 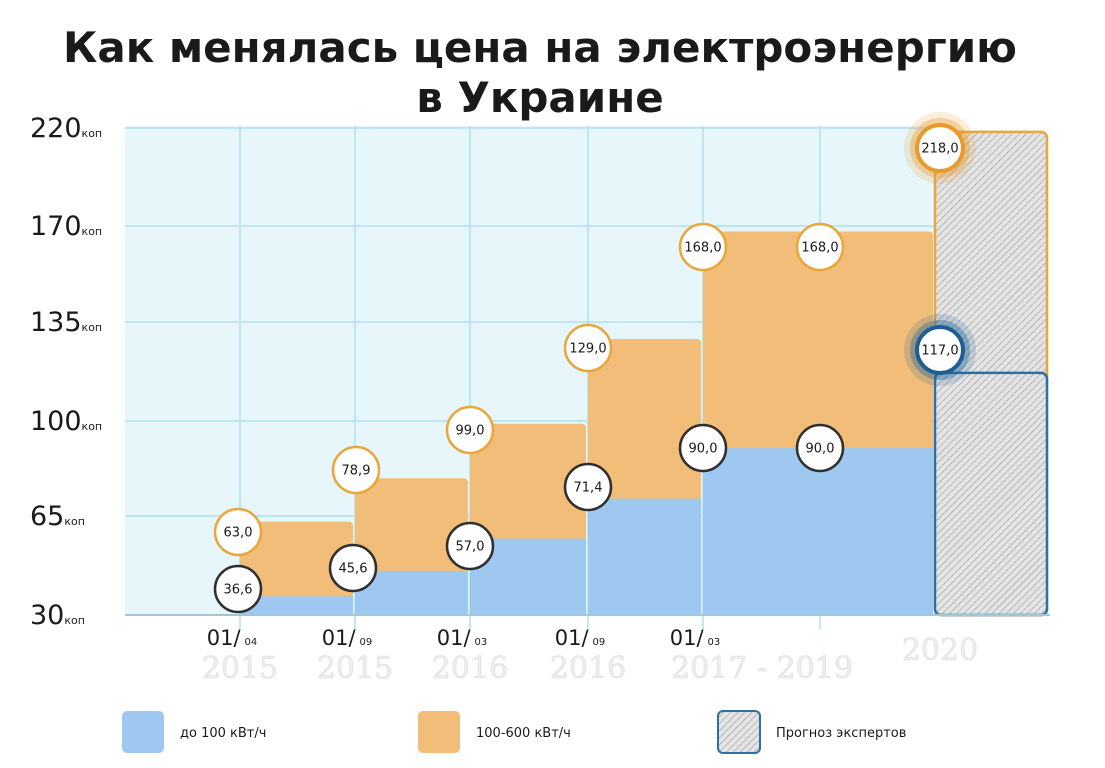 I want to click on data-label: 218,0, so click(x=940, y=148).